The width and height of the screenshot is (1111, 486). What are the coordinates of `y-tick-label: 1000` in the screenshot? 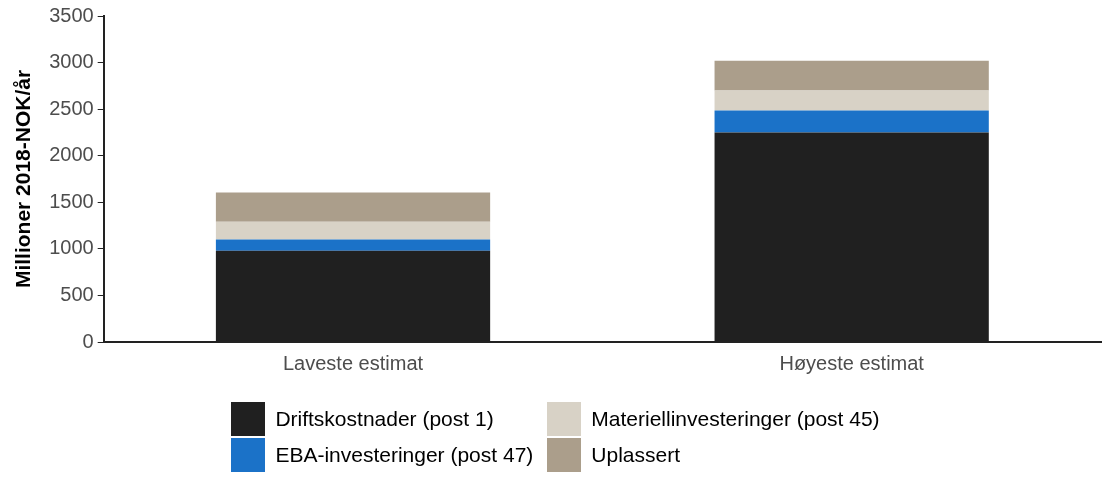 It's located at (71, 247).